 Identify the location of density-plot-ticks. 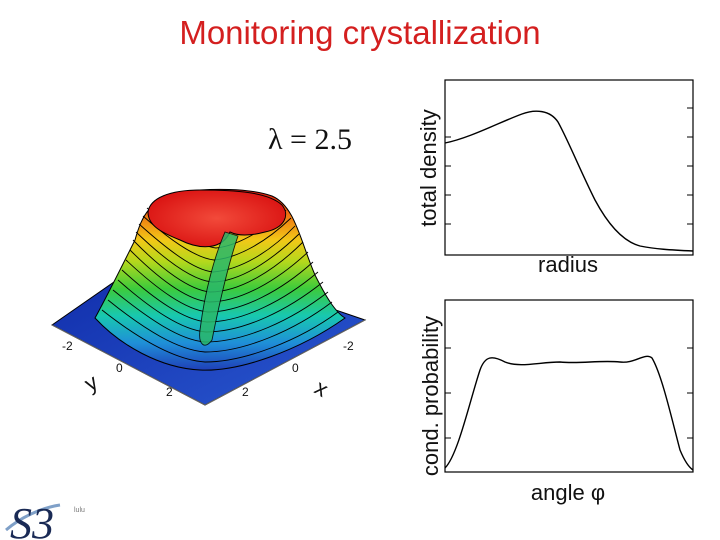
(569, 166).